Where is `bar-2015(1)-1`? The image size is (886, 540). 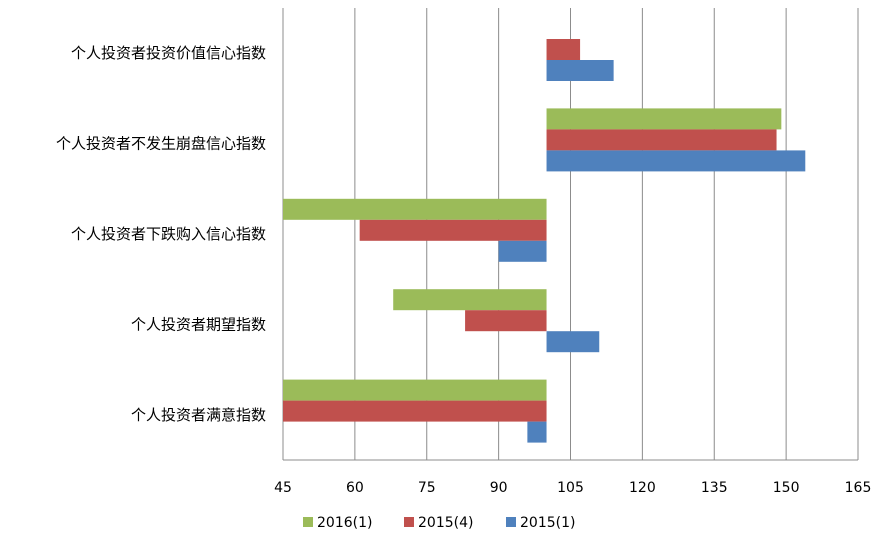
bar-2015(1)-1 is located at coordinates (676, 161).